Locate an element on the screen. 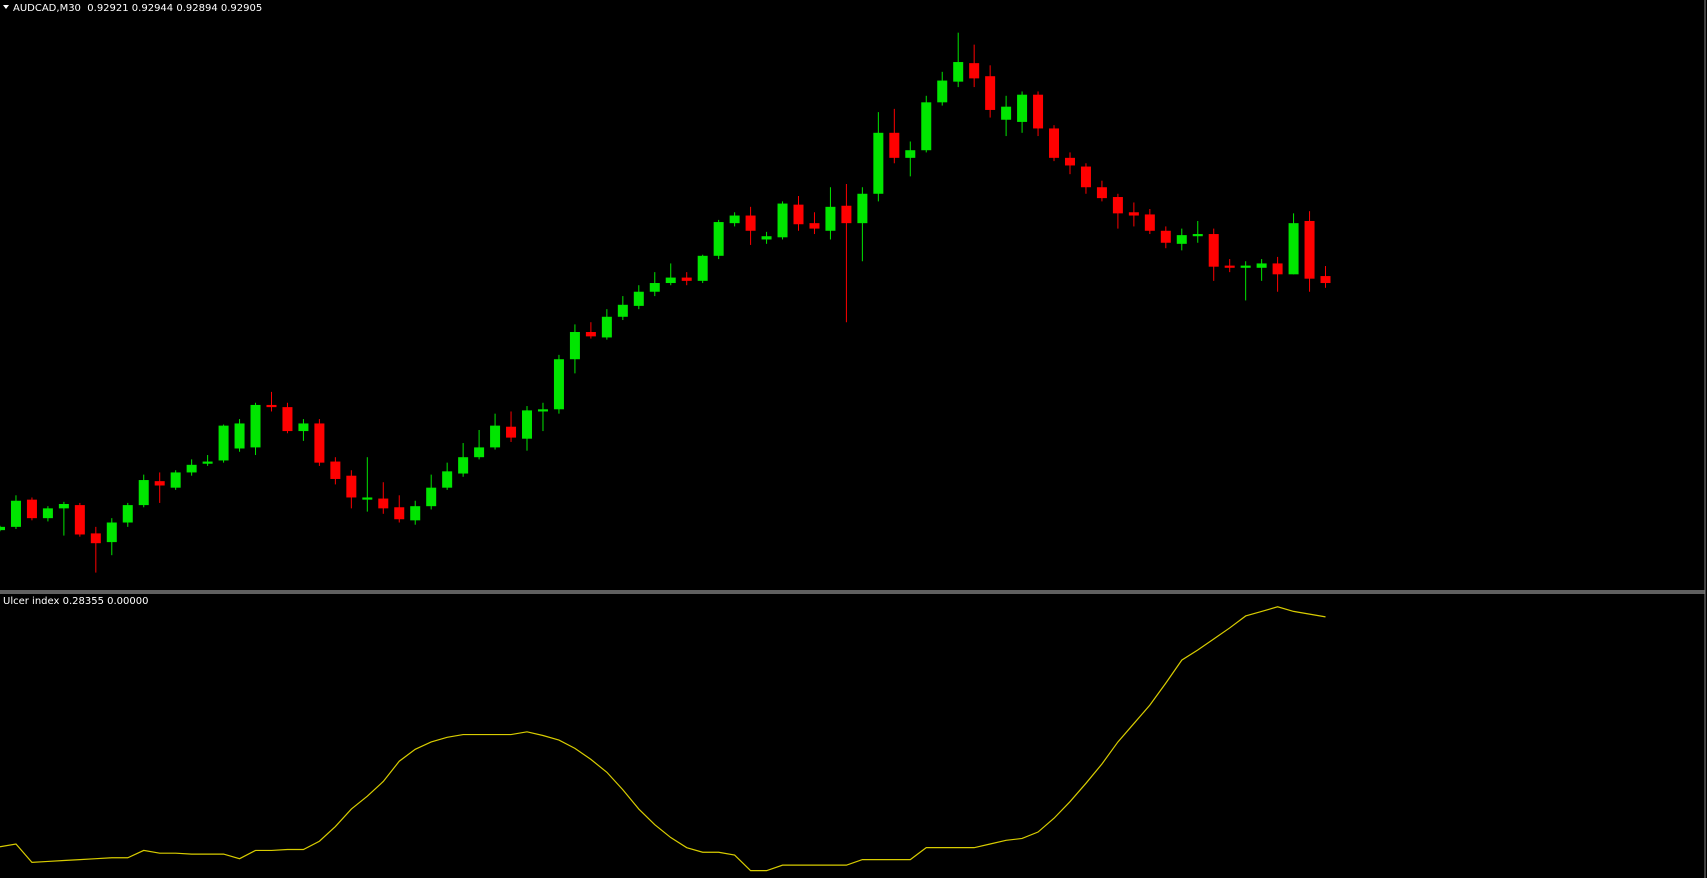 The width and height of the screenshot is (1707, 878). symbol-menu-arrow is located at coordinates (6, 7).